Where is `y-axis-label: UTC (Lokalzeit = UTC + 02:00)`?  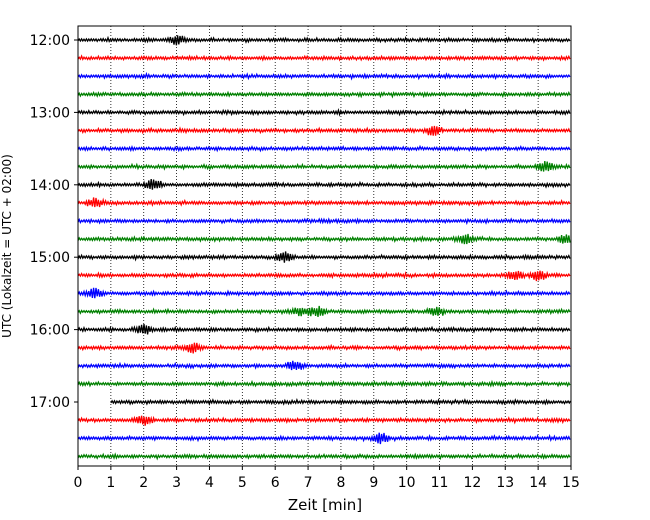 y-axis-label: UTC (Lokalzeit = UTC + 02:00) is located at coordinates (7, 246).